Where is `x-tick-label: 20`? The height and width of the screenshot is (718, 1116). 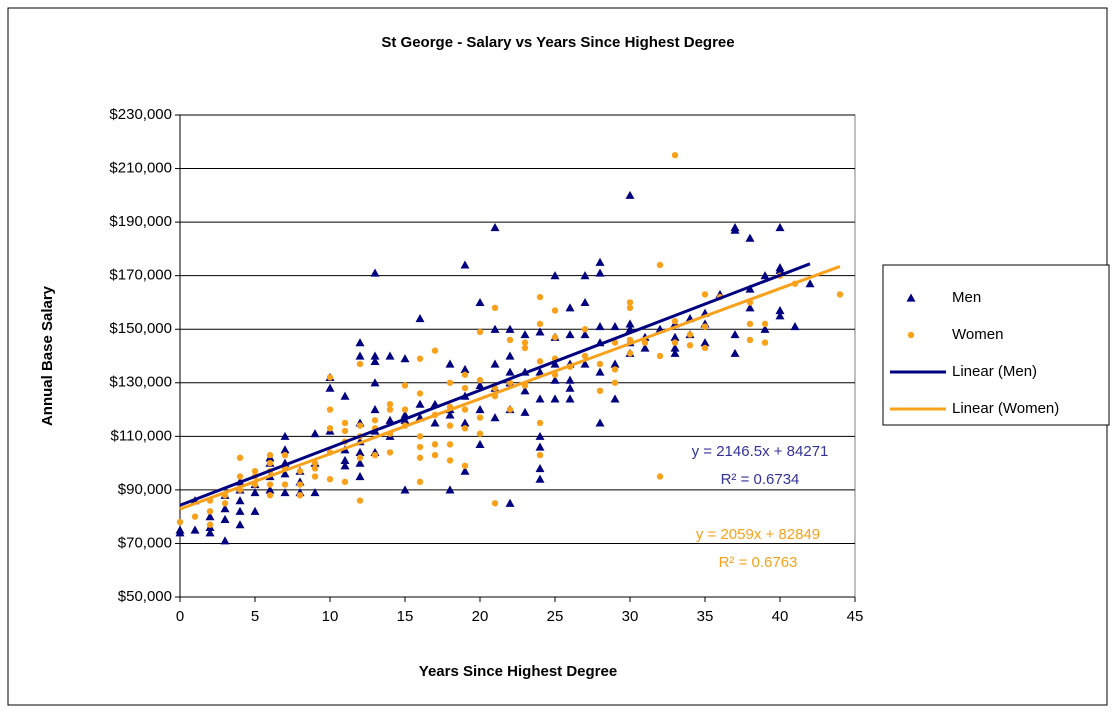 x-tick-label: 20 is located at coordinates (480, 616).